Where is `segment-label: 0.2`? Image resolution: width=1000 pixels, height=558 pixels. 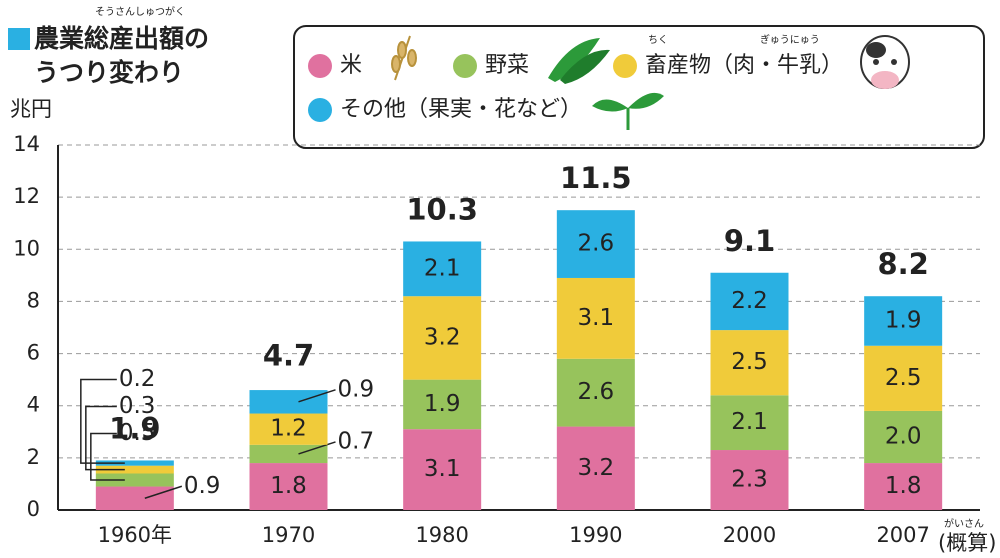
segment-label: 0.2 is located at coordinates (137, 379).